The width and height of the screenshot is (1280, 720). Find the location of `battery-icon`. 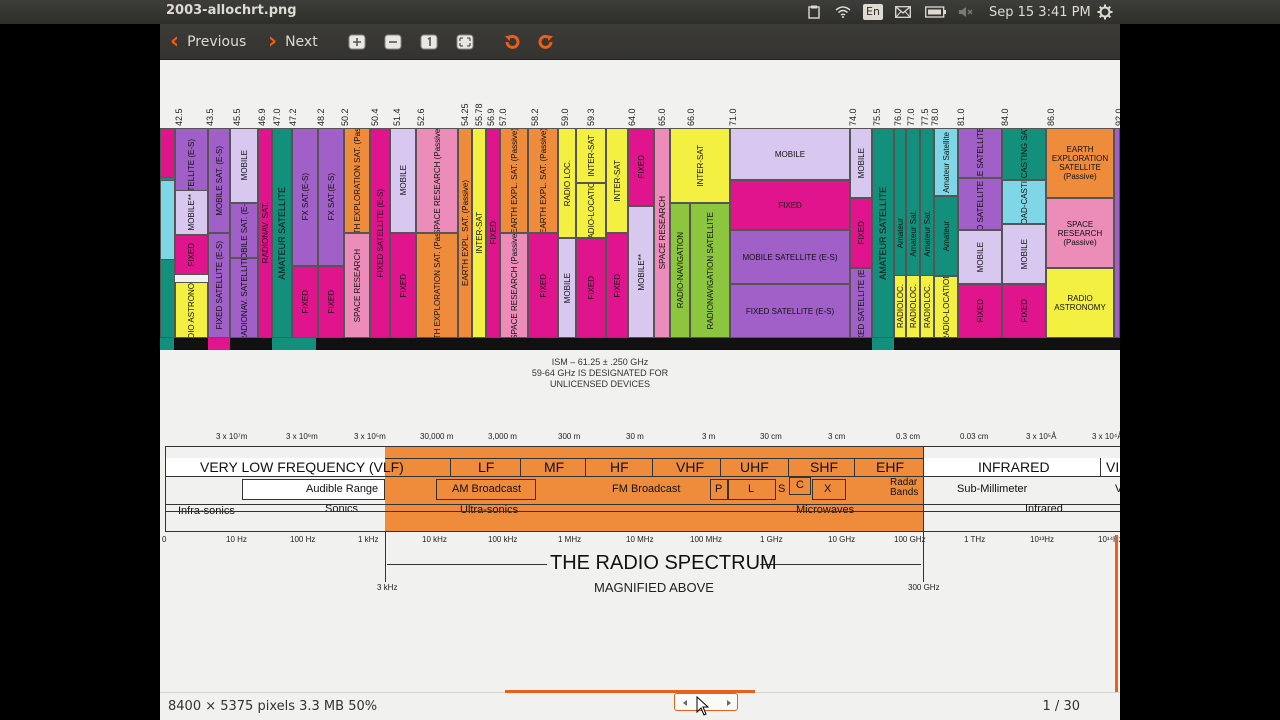

battery-icon is located at coordinates (936, 12).